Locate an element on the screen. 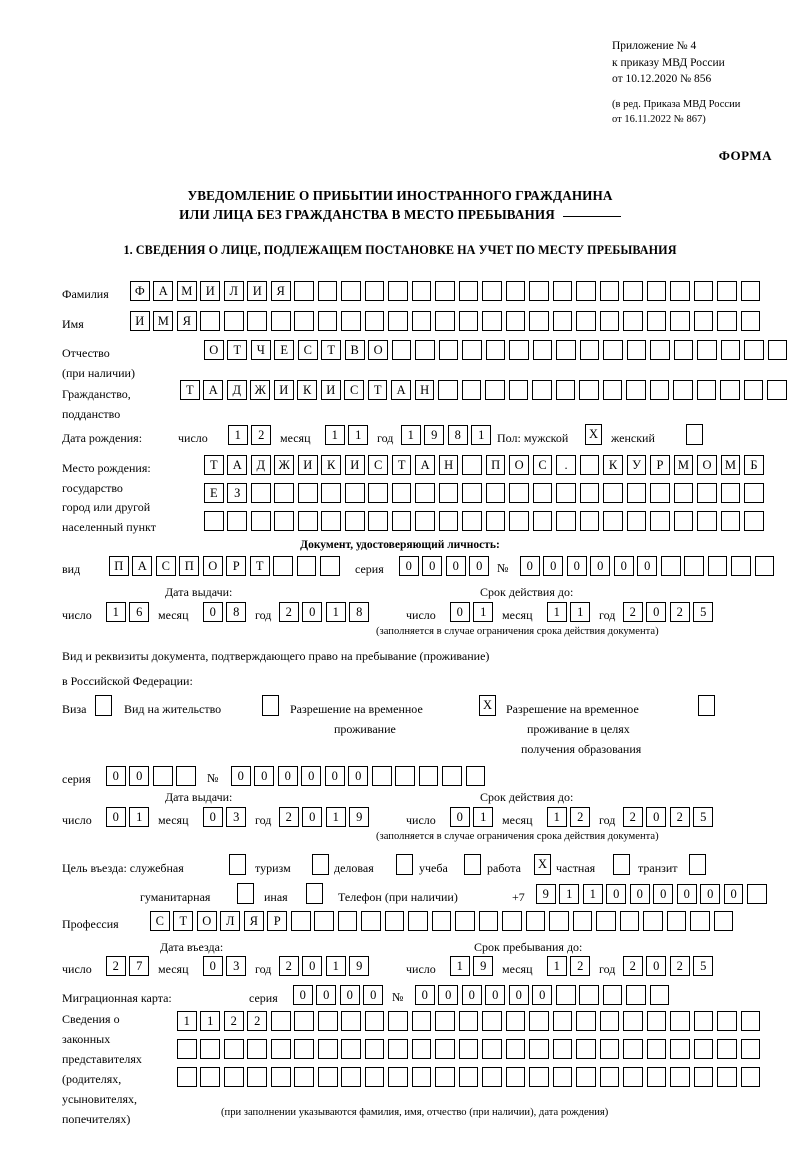 Image resolution: width=800 pixels, height=1163 pixels. char-cell: Е is located at coordinates (284, 350).